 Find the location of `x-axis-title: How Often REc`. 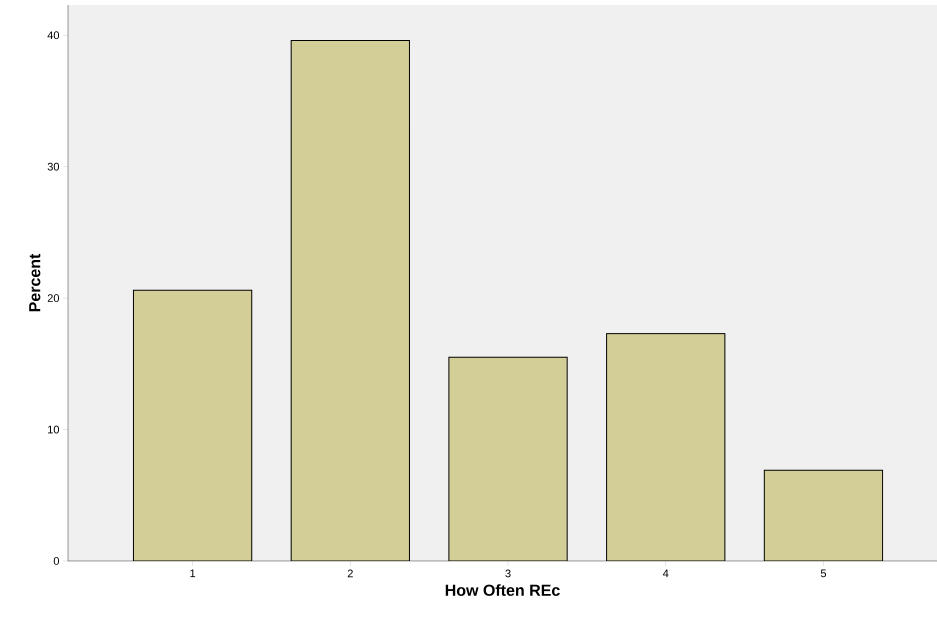

x-axis-title: How Often REc is located at coordinates (503, 590).